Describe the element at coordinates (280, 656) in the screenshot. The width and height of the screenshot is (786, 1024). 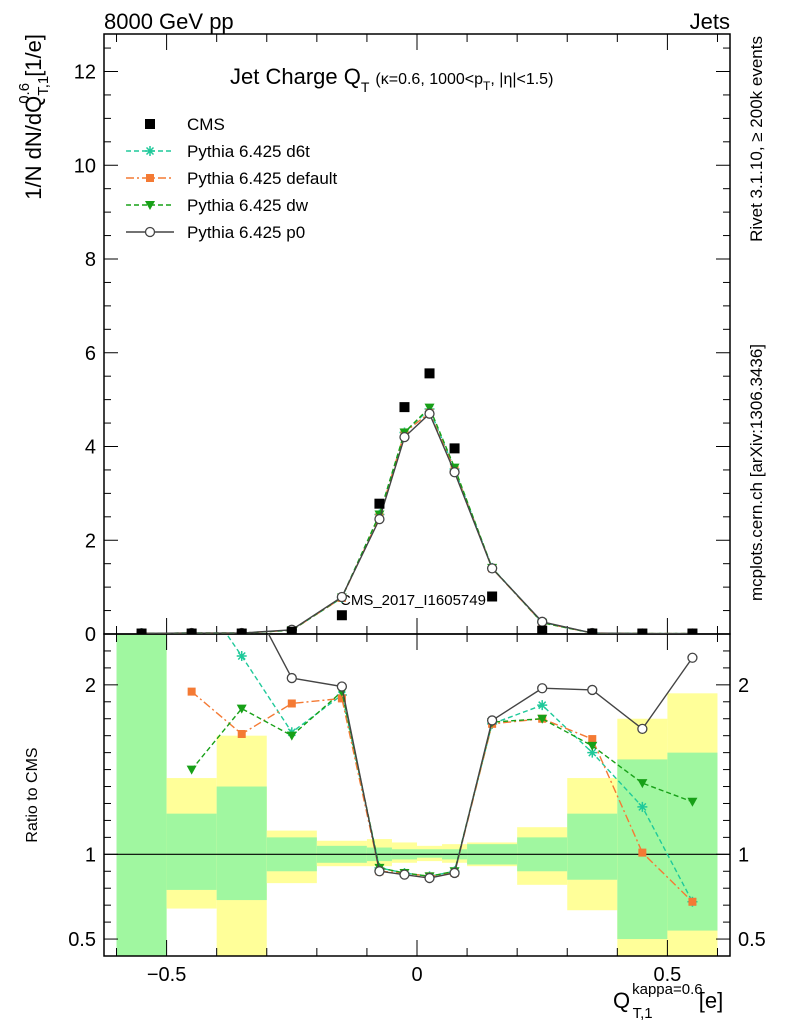
I see `ratio-line-offscale-p0` at that location.